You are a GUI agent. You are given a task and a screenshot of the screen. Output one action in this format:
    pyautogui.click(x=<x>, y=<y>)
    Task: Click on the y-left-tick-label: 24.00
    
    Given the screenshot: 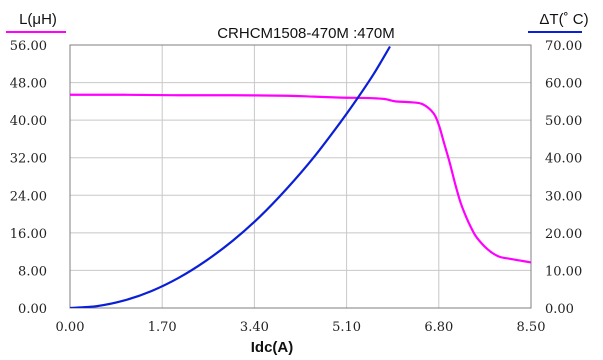 What is the action you would take?
    pyautogui.click(x=28, y=196)
    